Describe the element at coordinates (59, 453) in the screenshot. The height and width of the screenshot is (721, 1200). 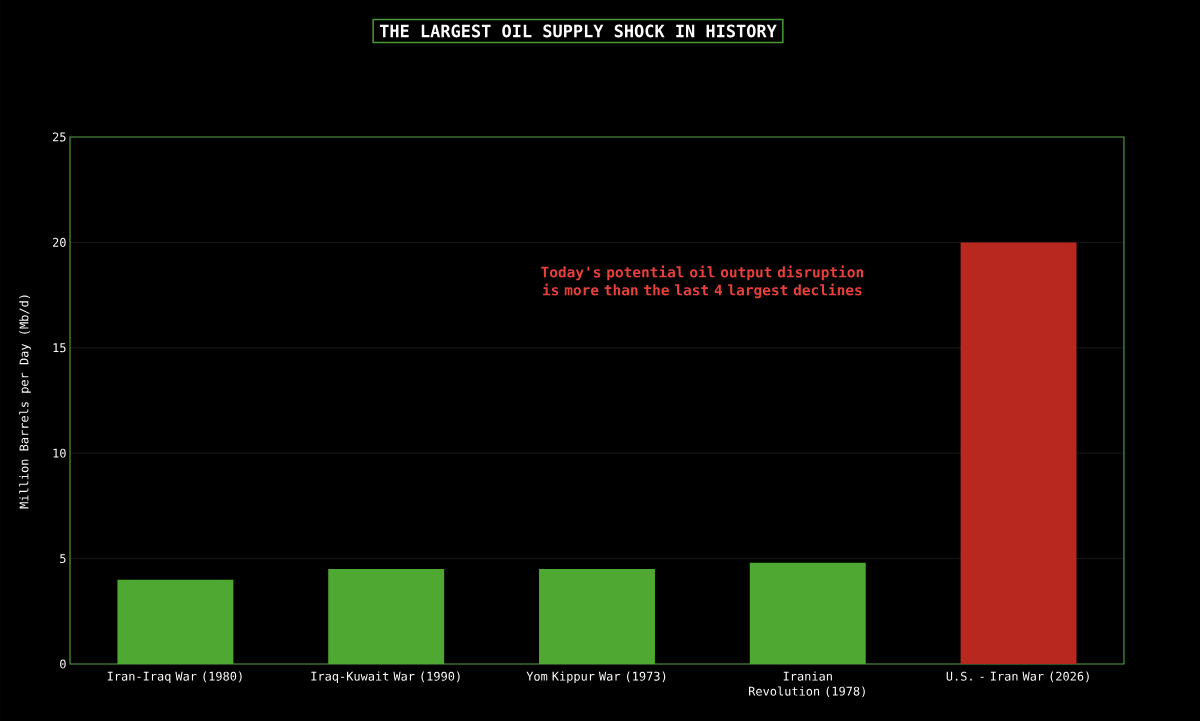
I see `y-tick-label: 10` at that location.